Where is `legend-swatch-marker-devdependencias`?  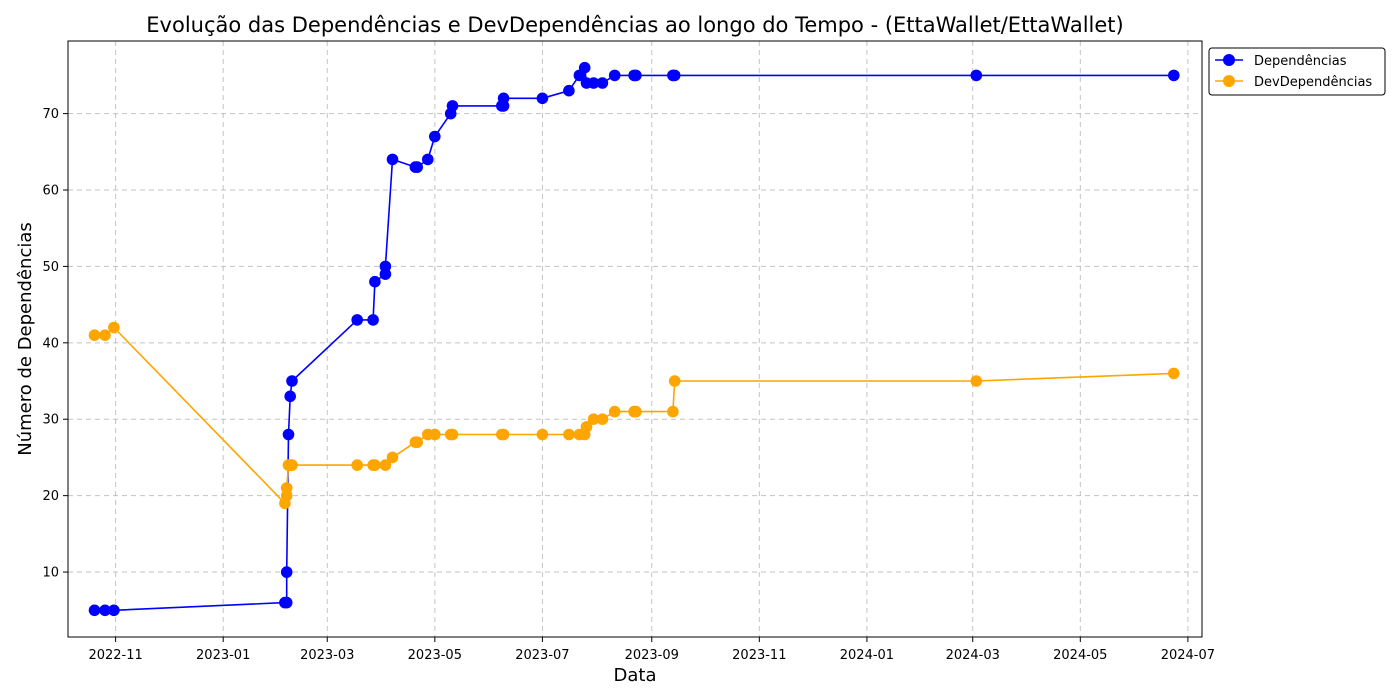
legend-swatch-marker-devdependencias is located at coordinates (1229, 81).